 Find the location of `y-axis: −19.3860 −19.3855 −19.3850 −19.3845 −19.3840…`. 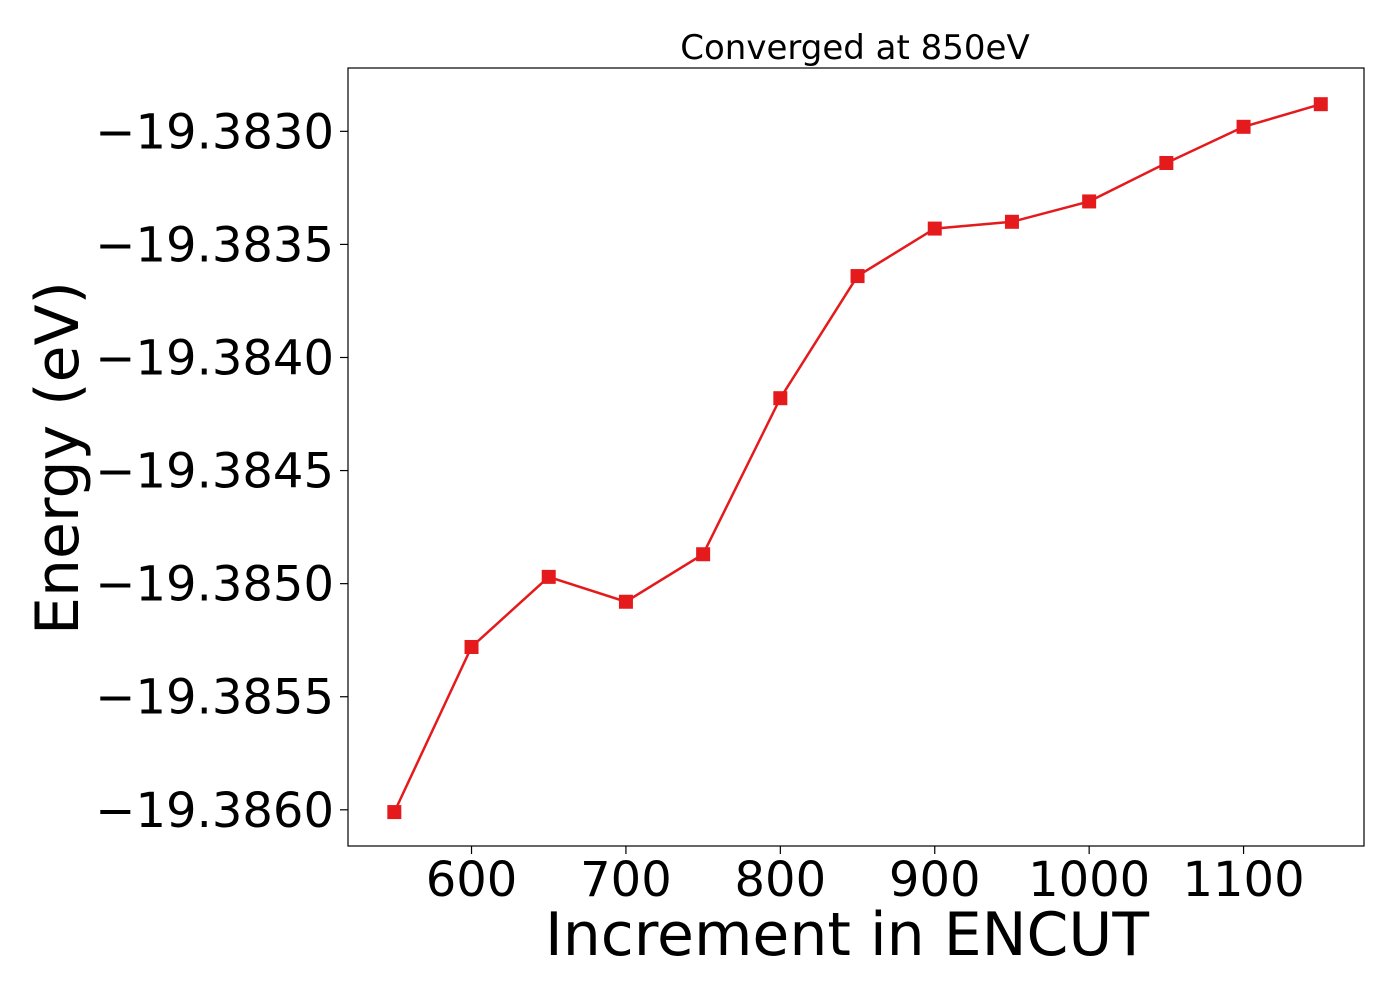

y-axis: −19.3860 −19.3855 −19.3850 −19.3845 −19.3840… is located at coordinates (221, 471).